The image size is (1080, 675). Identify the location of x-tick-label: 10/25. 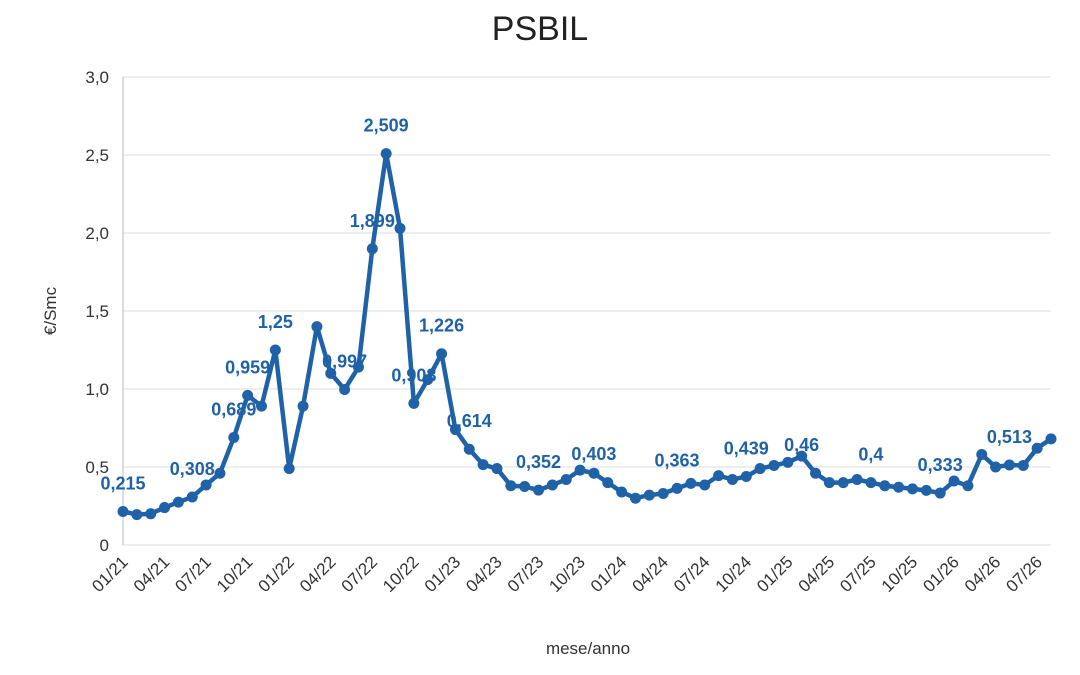
(900, 574).